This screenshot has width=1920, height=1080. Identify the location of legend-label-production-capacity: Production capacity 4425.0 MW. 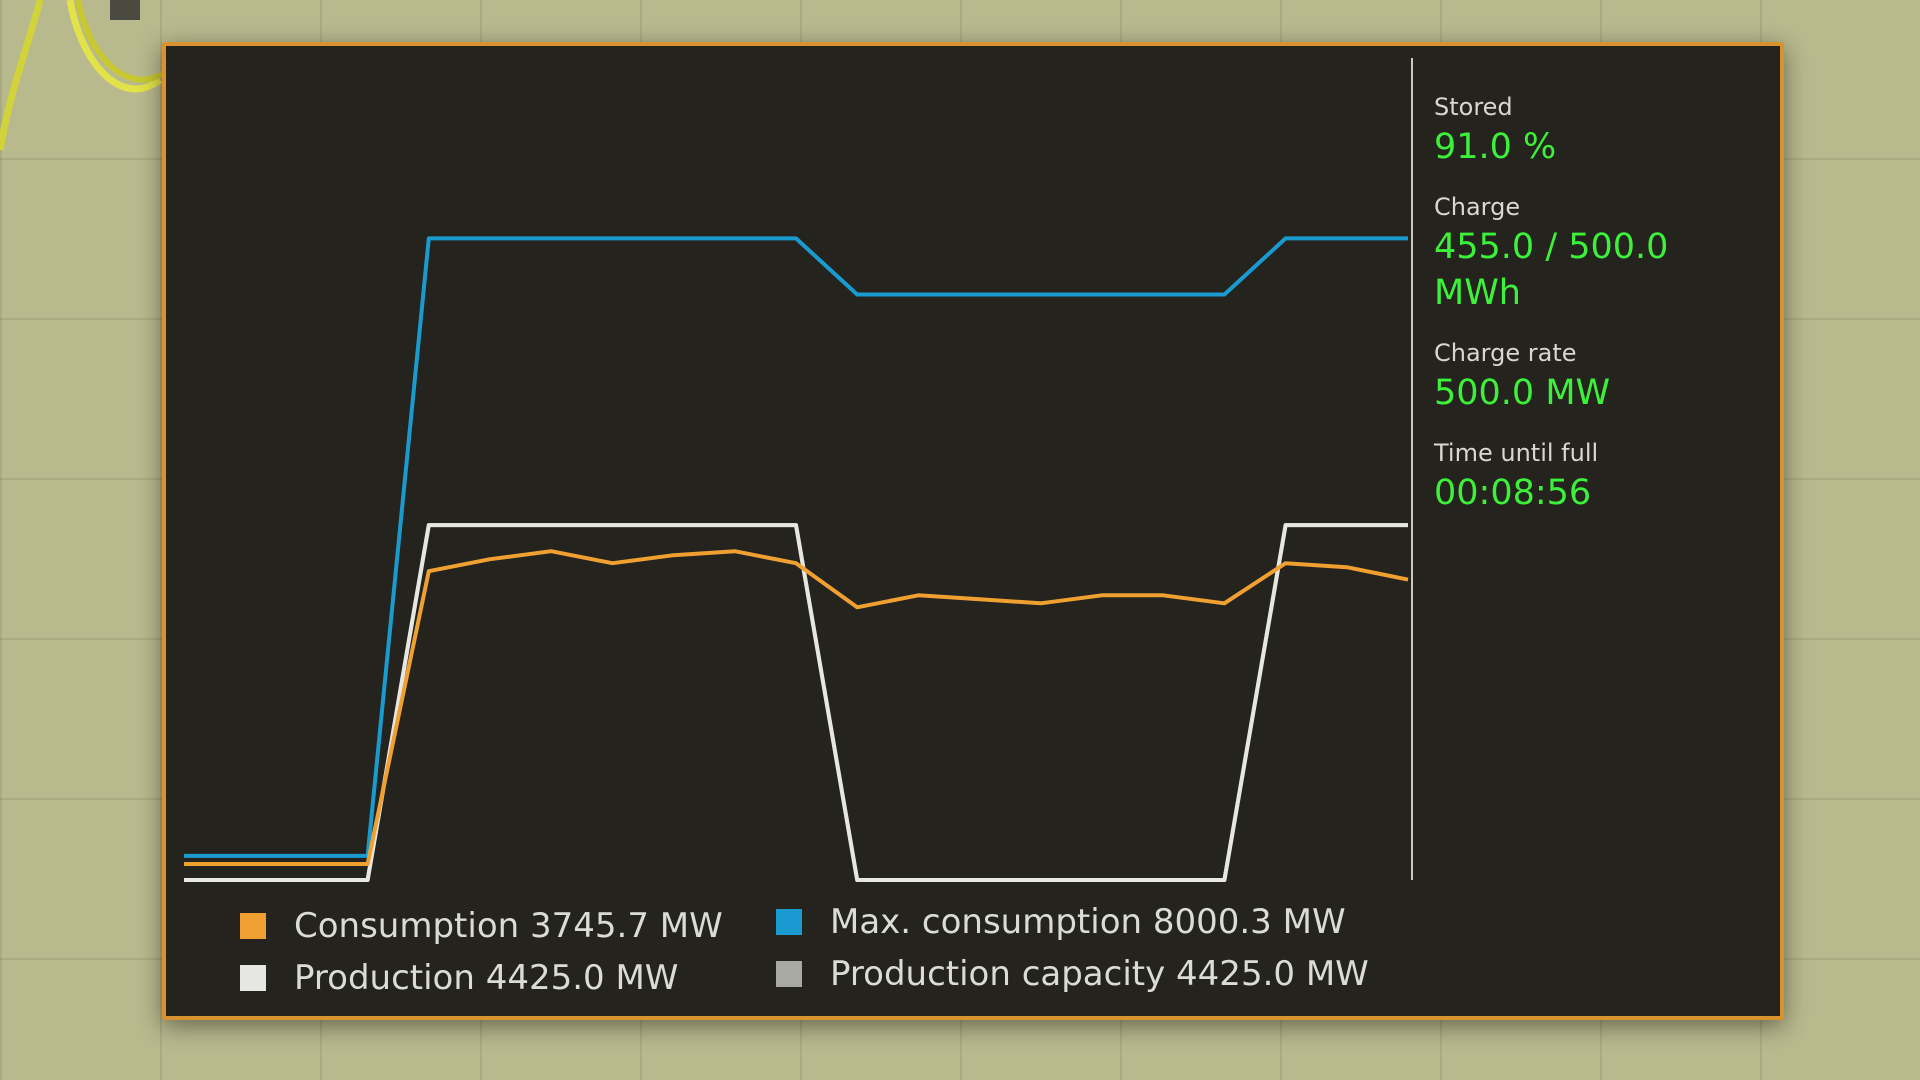
(1099, 974).